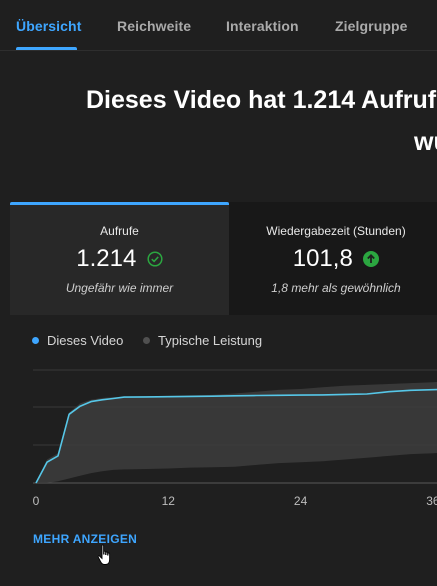 The height and width of the screenshot is (586, 437). What do you see at coordinates (119, 203) in the screenshot?
I see `selected-card-indicator` at bounding box center [119, 203].